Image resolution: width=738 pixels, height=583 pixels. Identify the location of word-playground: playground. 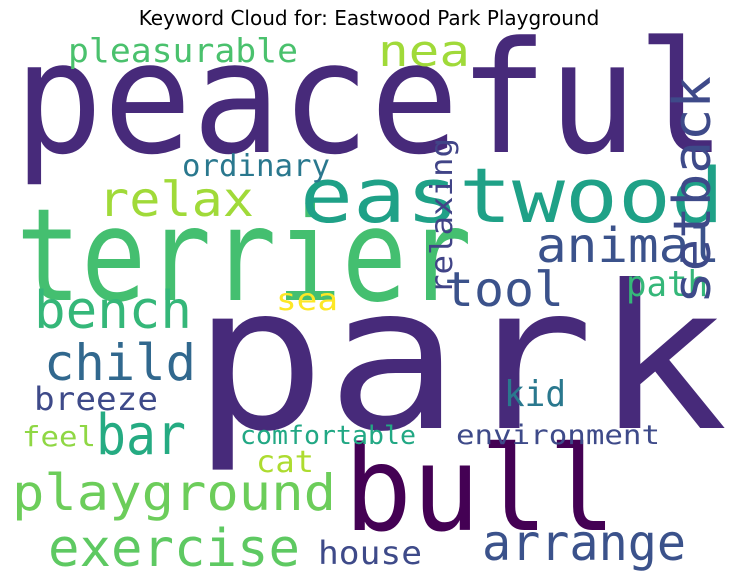
(174, 493).